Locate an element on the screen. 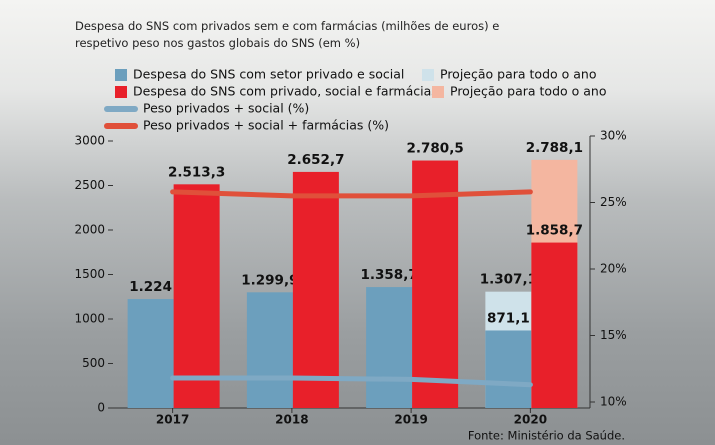  y-tick-label: 1500 is located at coordinates (89, 274).